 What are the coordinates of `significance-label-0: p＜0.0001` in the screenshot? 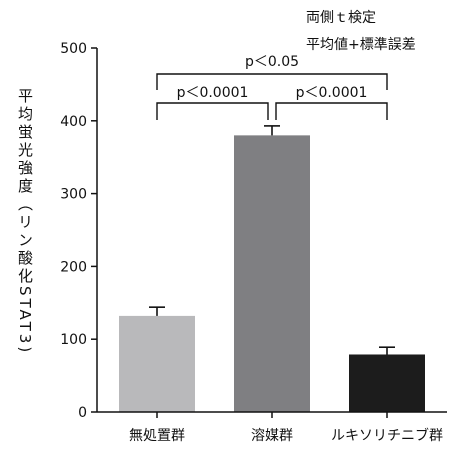 It's located at (213, 93).